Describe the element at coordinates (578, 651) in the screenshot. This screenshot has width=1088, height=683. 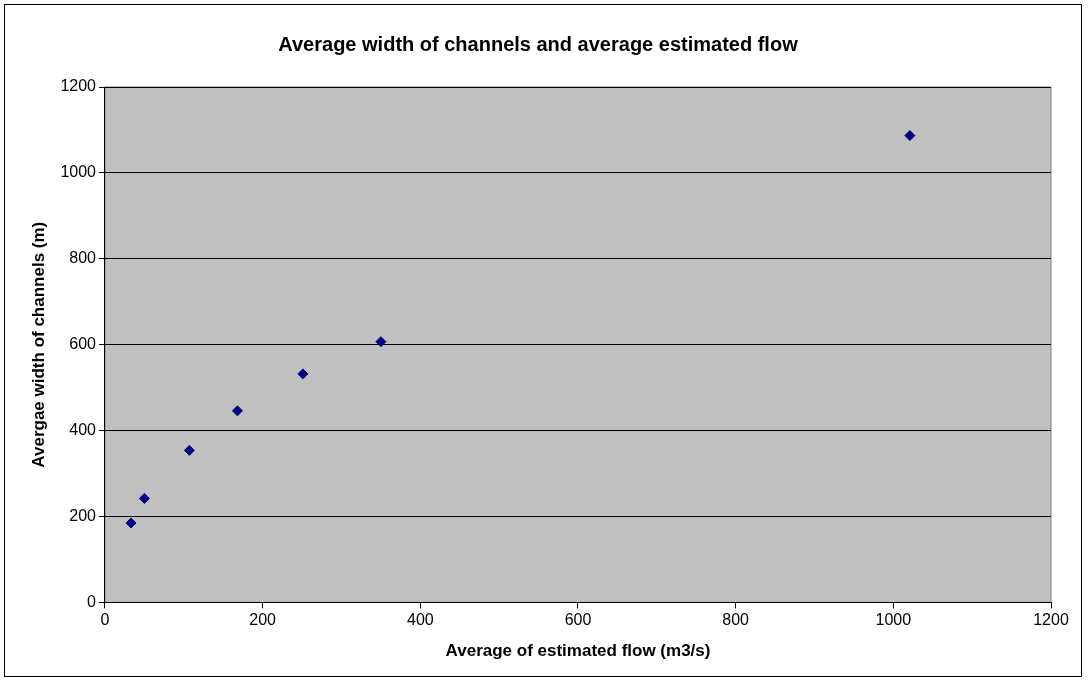
I see `x-axis-title: Average of estimated flow (m3/s)` at that location.